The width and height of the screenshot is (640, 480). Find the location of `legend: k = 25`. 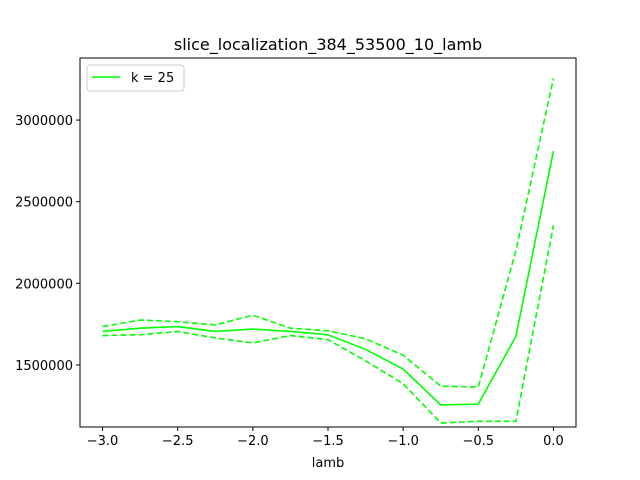

legend: k = 25 is located at coordinates (135, 78).